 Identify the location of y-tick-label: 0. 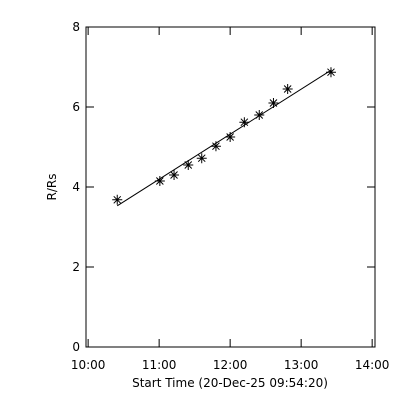
(76, 347).